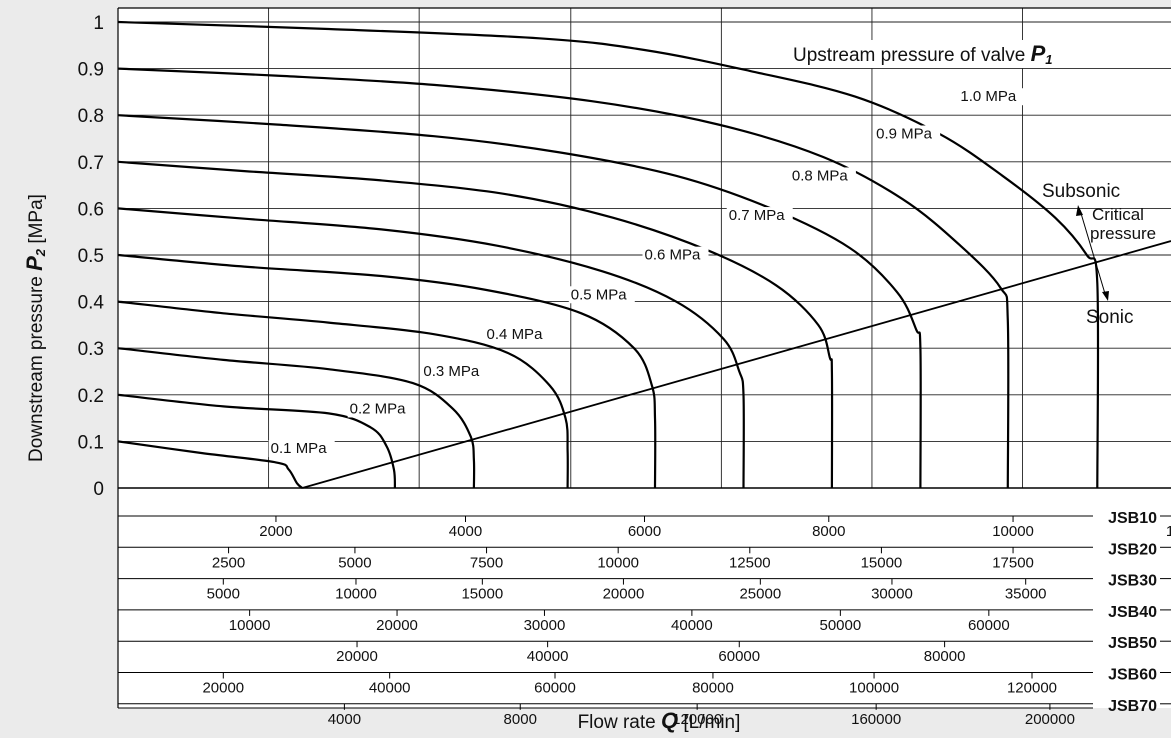  I want to click on curve-label: 0.2 MPa, so click(378, 408).